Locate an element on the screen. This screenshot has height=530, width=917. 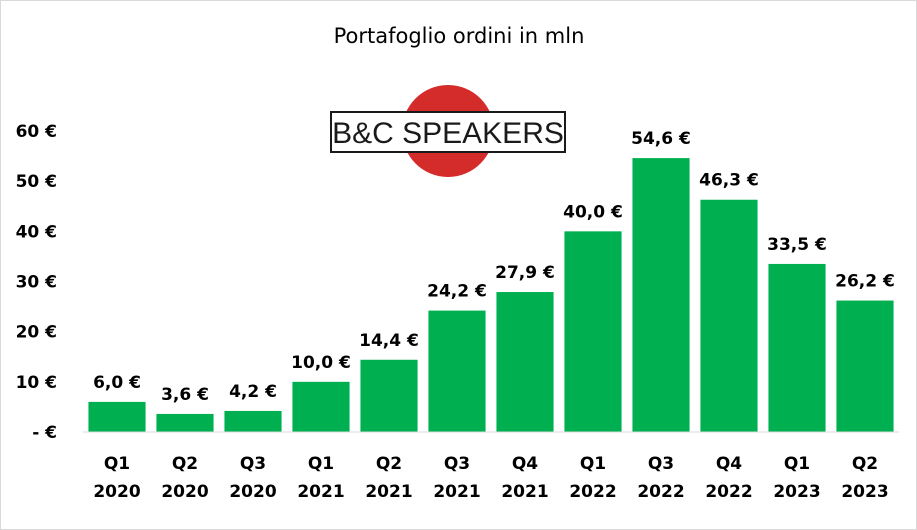
y-tick-label: 10 € is located at coordinates (36, 383).